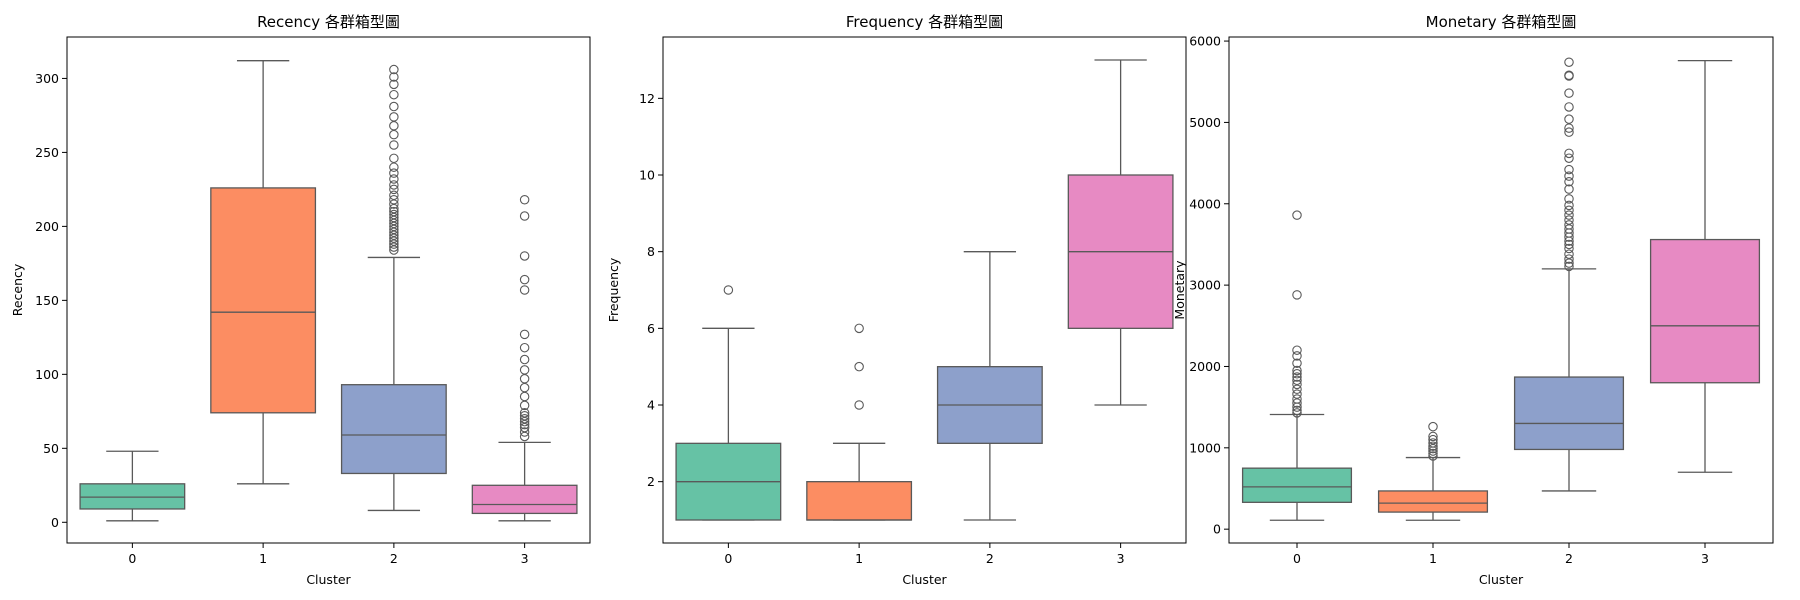 The width and height of the screenshot is (1800, 600). Describe the element at coordinates (47, 152) in the screenshot. I see `y-tick-label: 250` at that location.